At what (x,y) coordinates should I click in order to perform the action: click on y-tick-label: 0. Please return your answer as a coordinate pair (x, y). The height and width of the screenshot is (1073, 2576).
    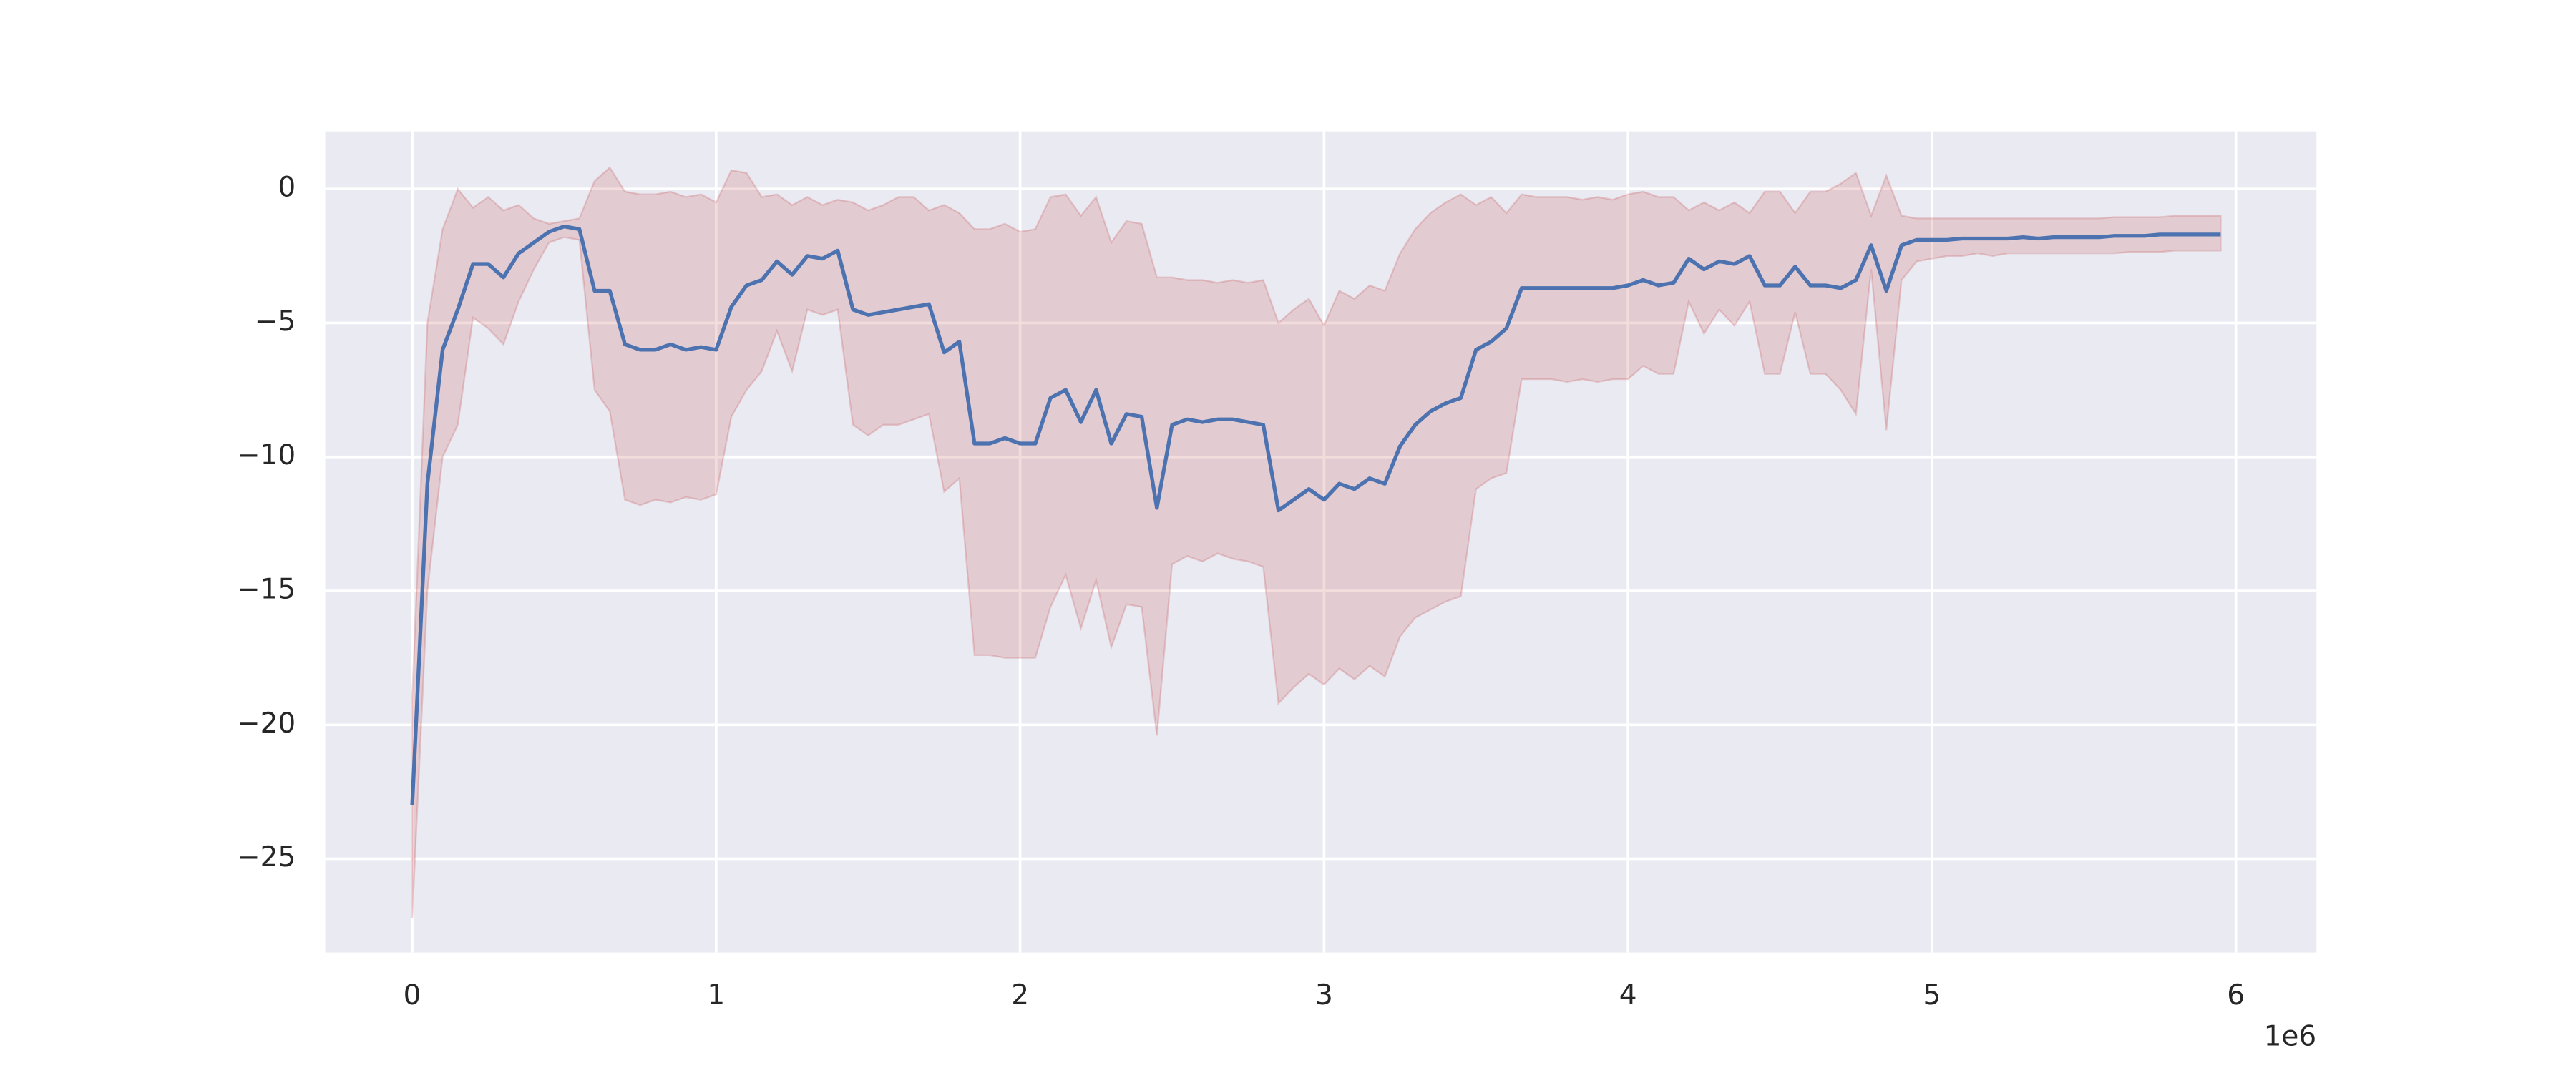
    Looking at the image, I should click on (287, 188).